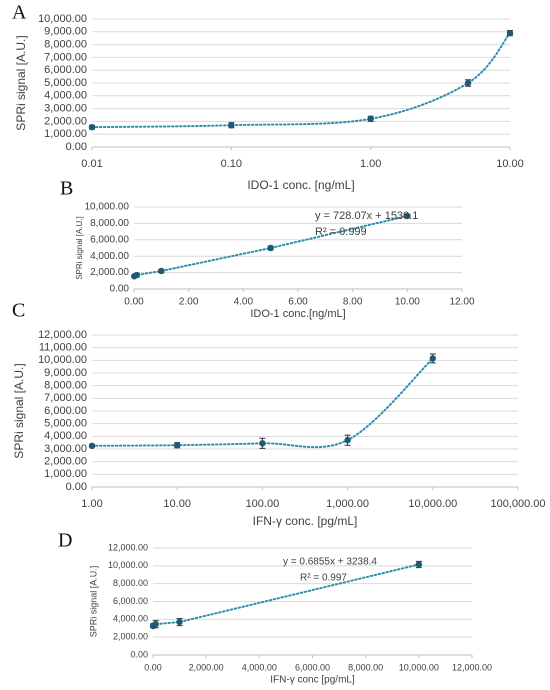  Describe the element at coordinates (18, 311) in the screenshot. I see `panel-label: C` at that location.